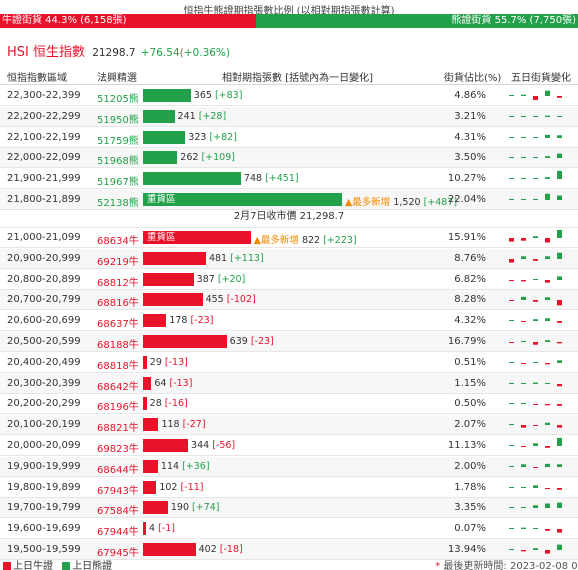 This screenshot has width=578, height=570. Describe the element at coordinates (289, 280) in the screenshot. I see `table-row: 20,800-20,899 68812牛 387 [+20] 6.82%` at that location.